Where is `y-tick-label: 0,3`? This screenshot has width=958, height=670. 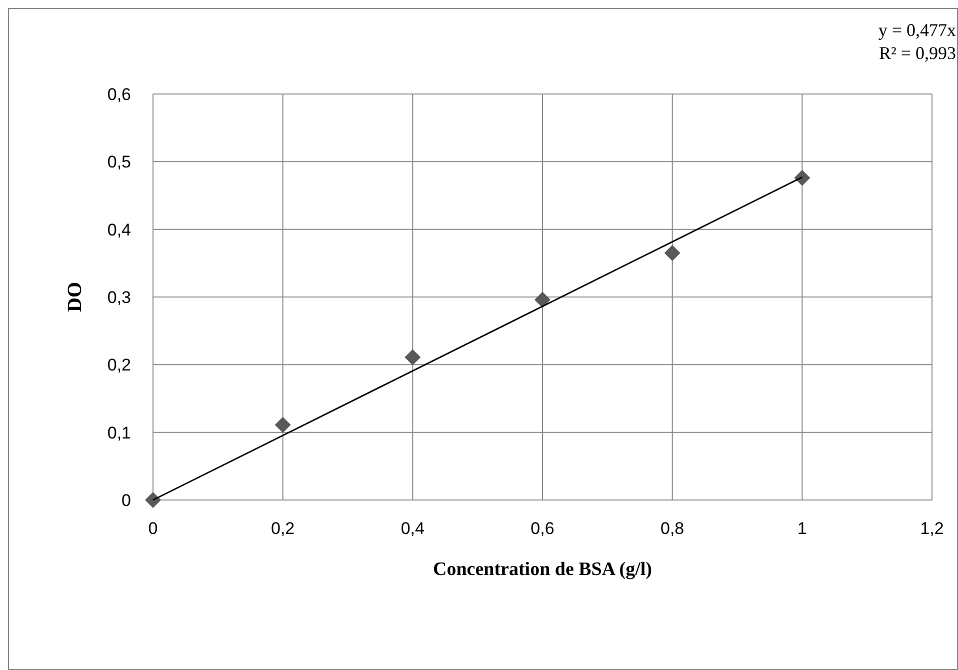
y-tick-label: 0,3 is located at coordinates (119, 297).